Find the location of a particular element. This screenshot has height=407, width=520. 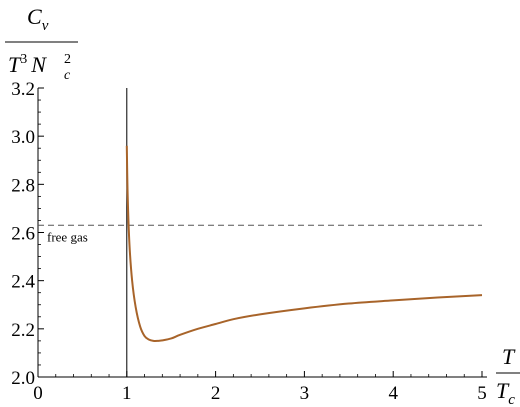

y-tick-label: 2.4 is located at coordinates (23, 282).